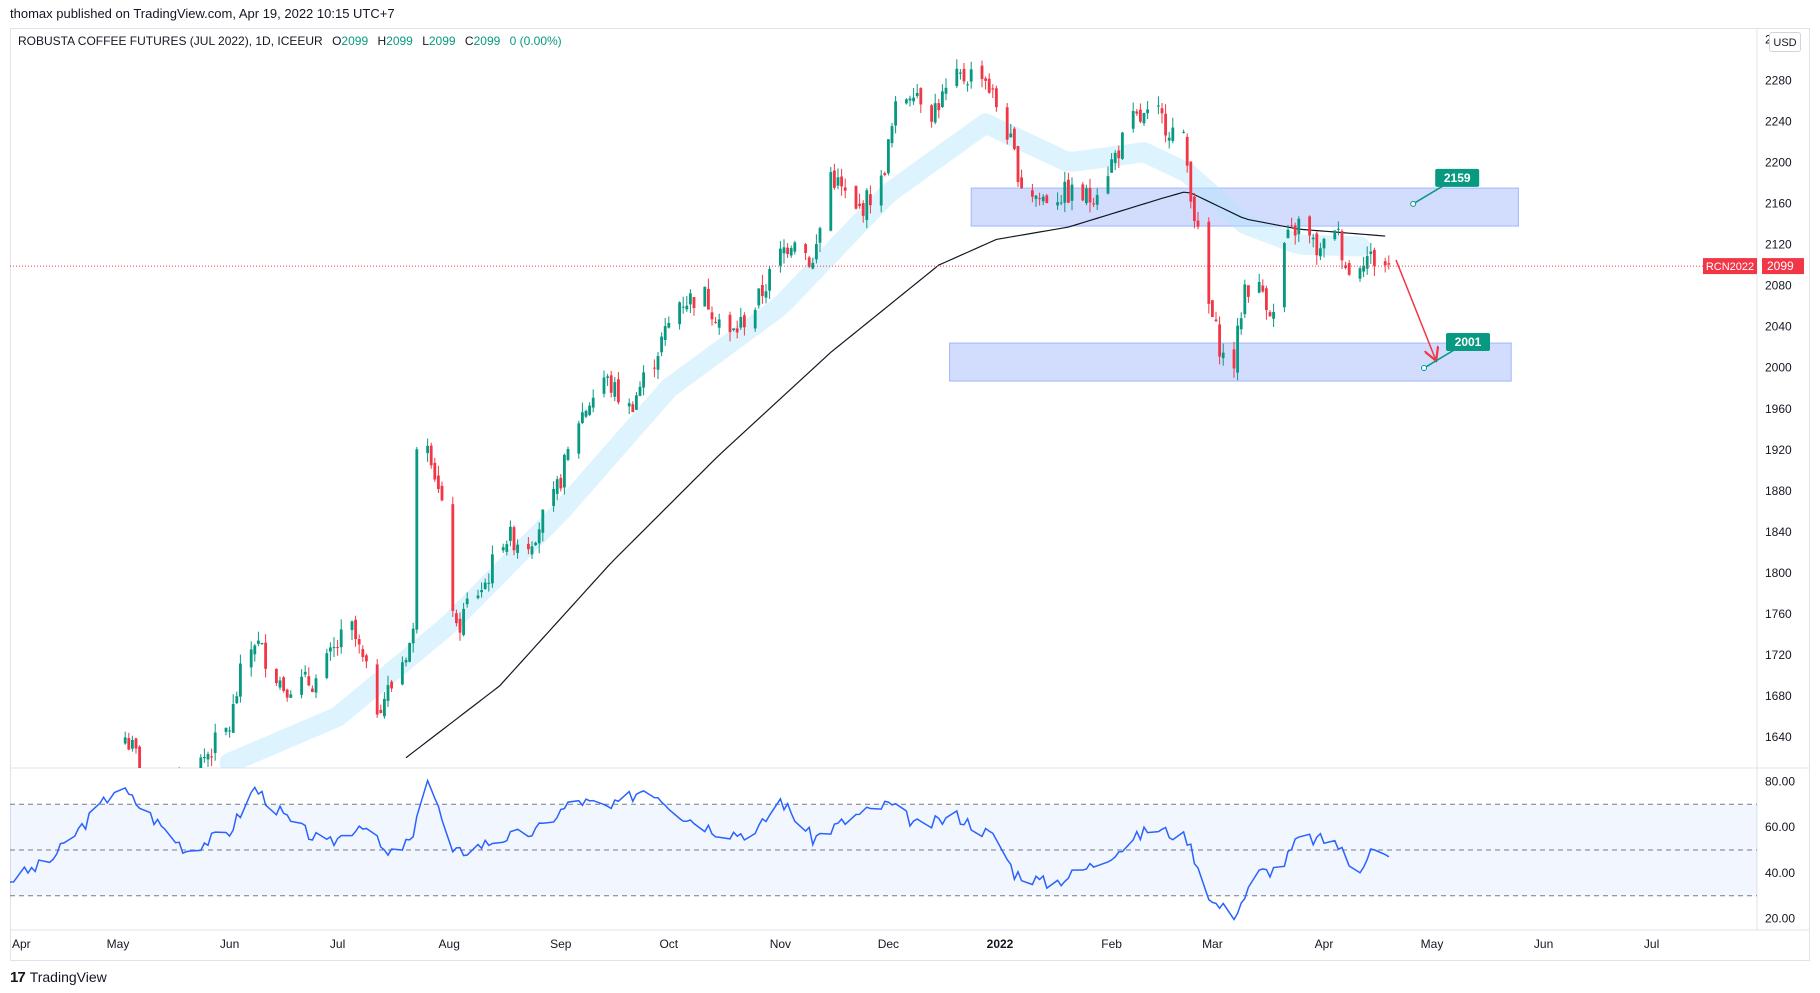  Describe the element at coordinates (1111, 944) in the screenshot. I see `time-tick-label: Feb` at that location.